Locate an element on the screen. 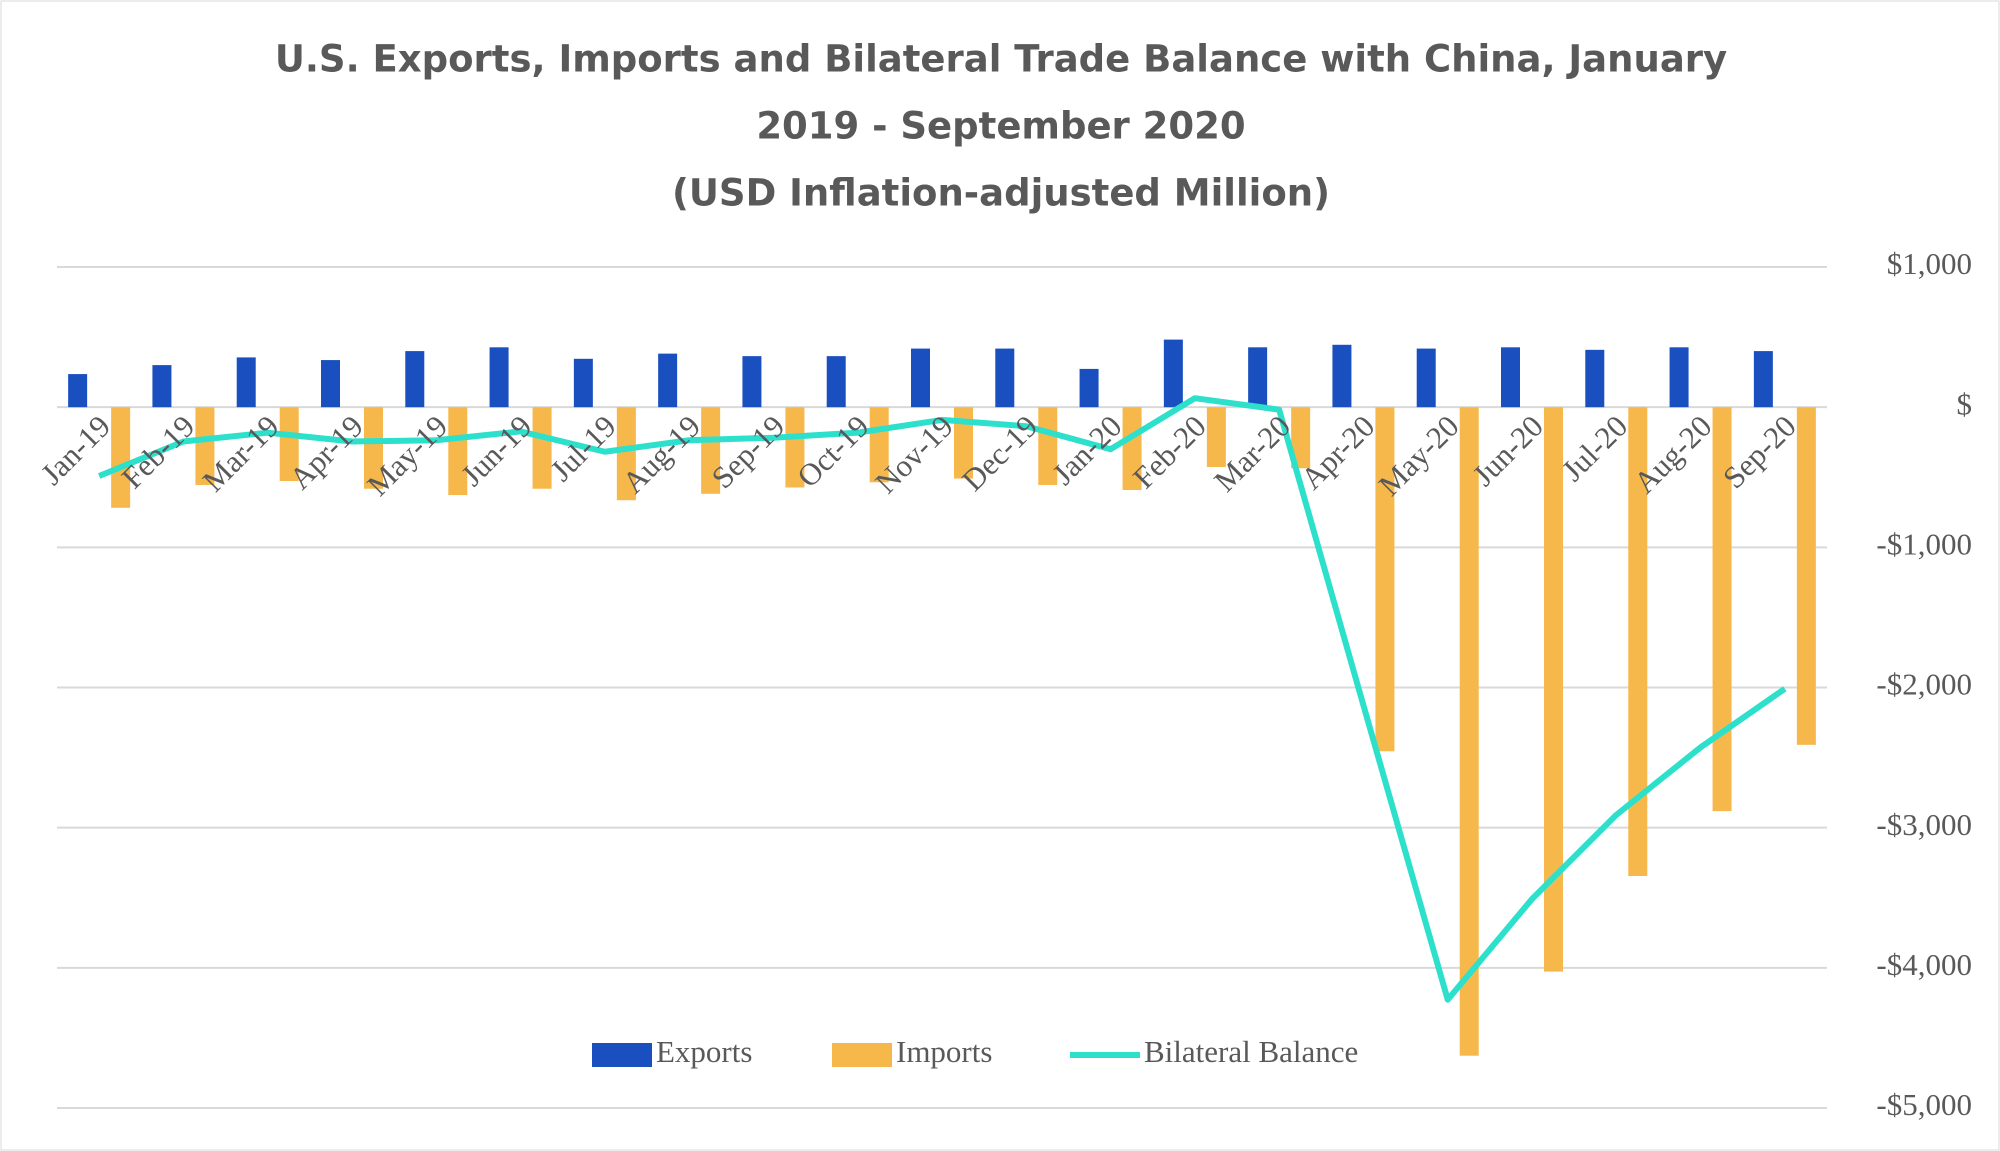 The width and height of the screenshot is (2000, 1151). legend-label: Exports is located at coordinates (704, 1051).